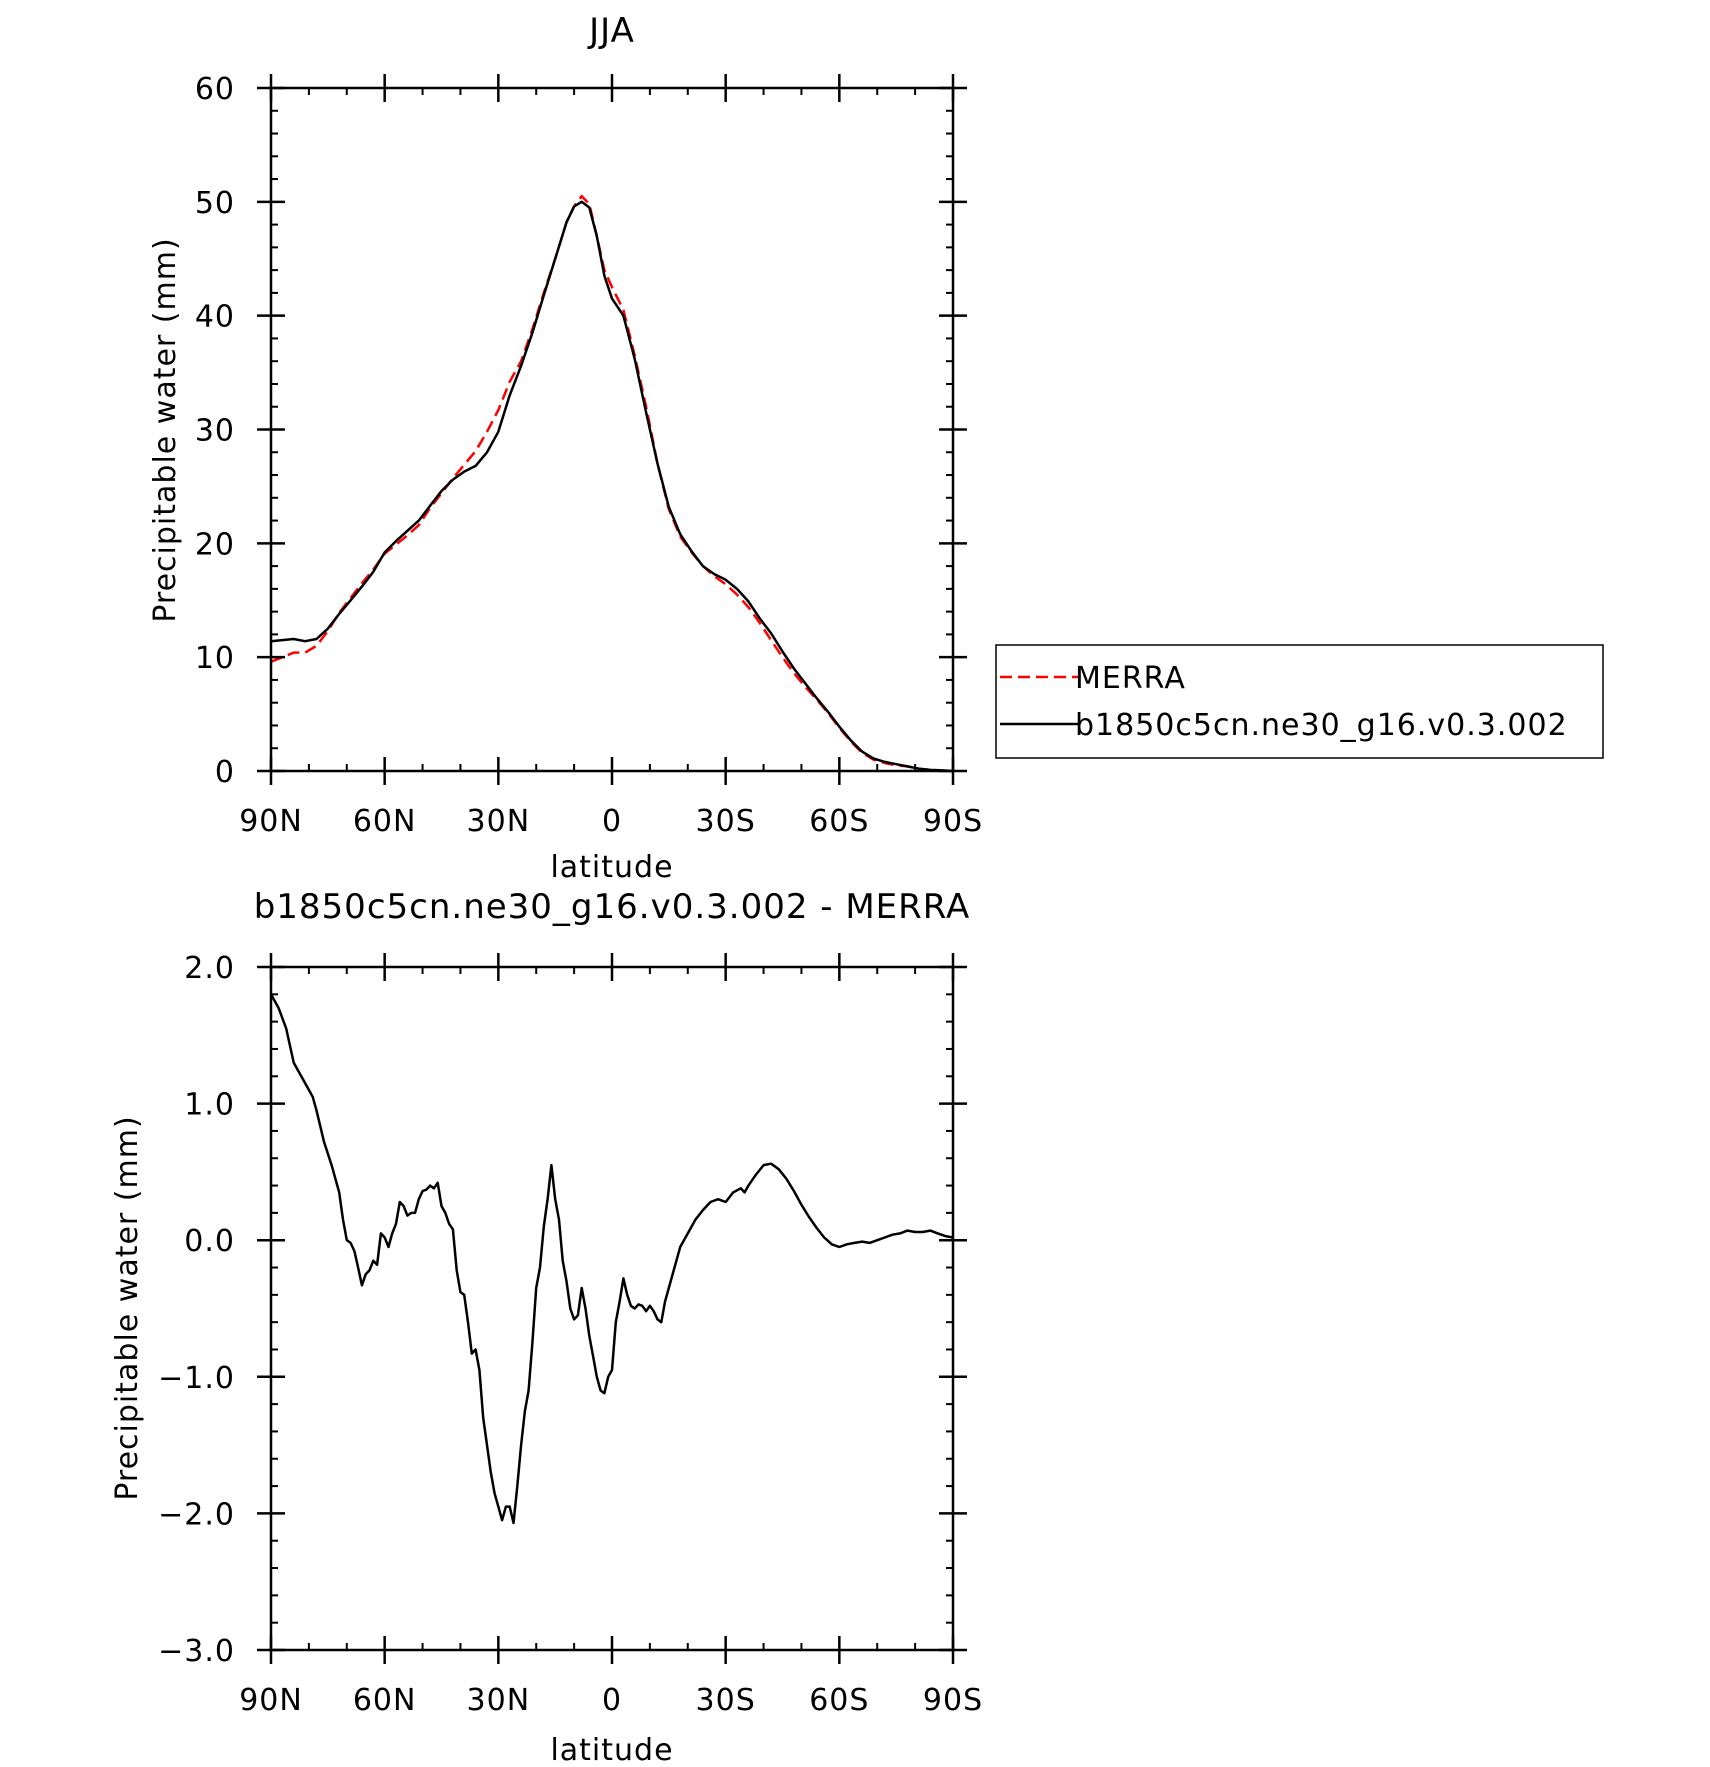  I want to click on top-y-tick-label: 20, so click(215, 544).